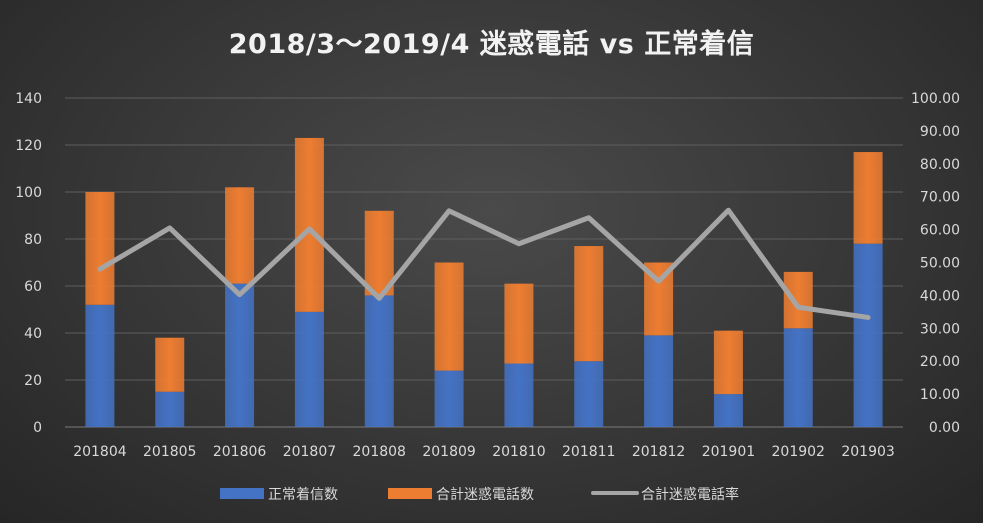  I want to click on legend-label: 正常着信数, so click(303, 495).